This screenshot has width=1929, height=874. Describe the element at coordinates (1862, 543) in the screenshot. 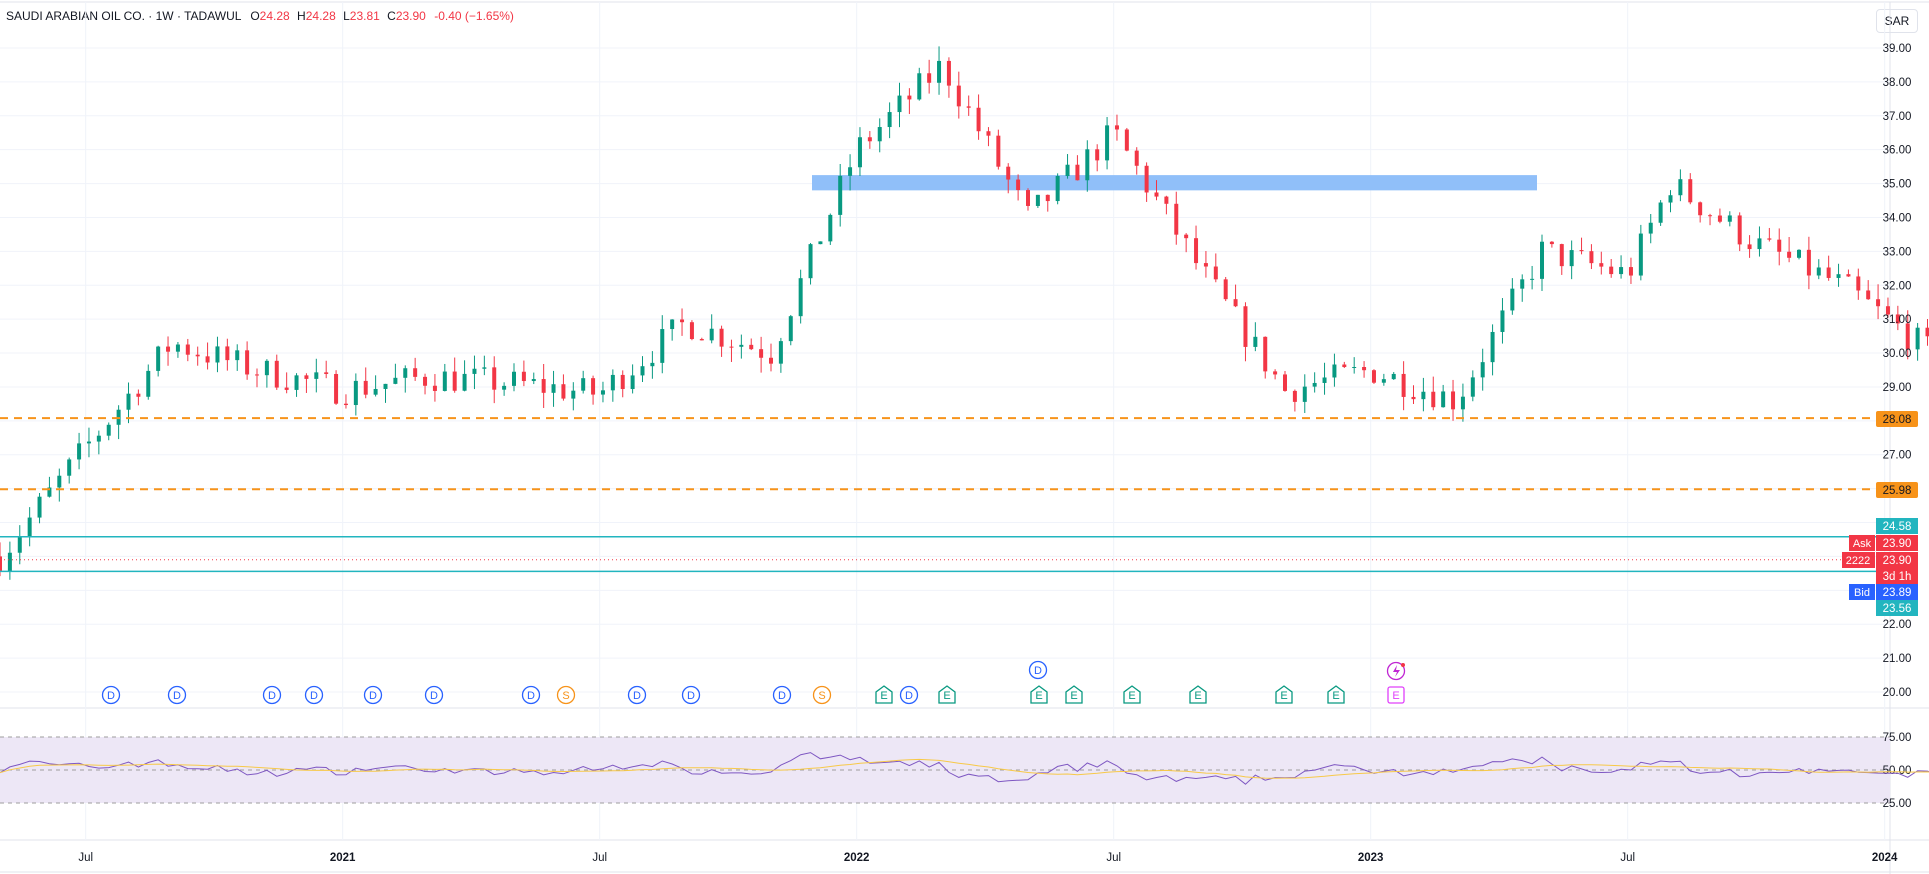

I see `ask-tag-bg` at that location.